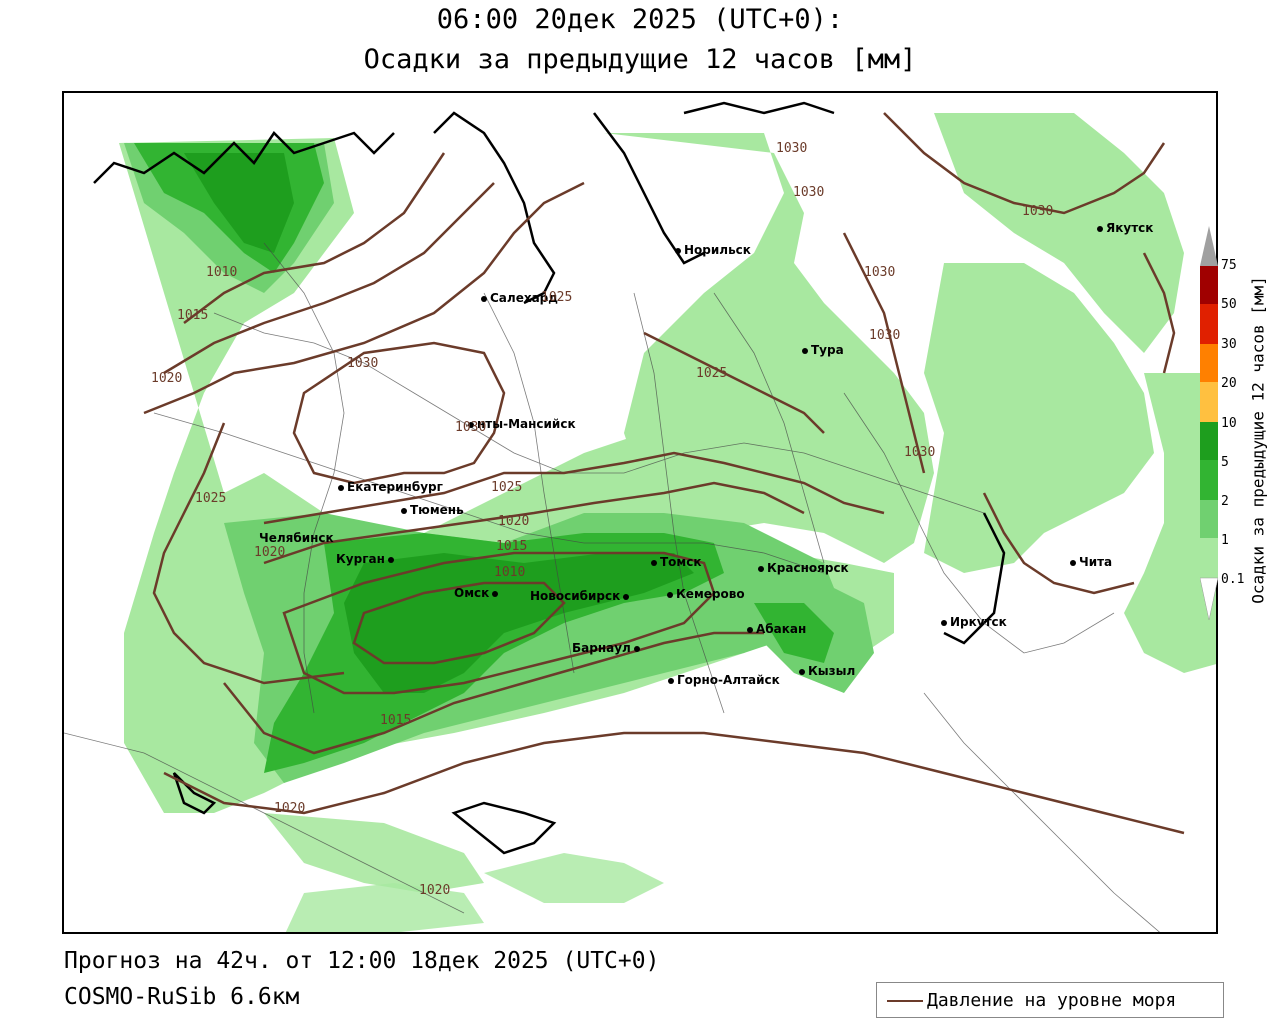 The height and width of the screenshot is (1024, 1280). What do you see at coordinates (706, 594) in the screenshot?
I see `city-label: Кемерово` at bounding box center [706, 594].